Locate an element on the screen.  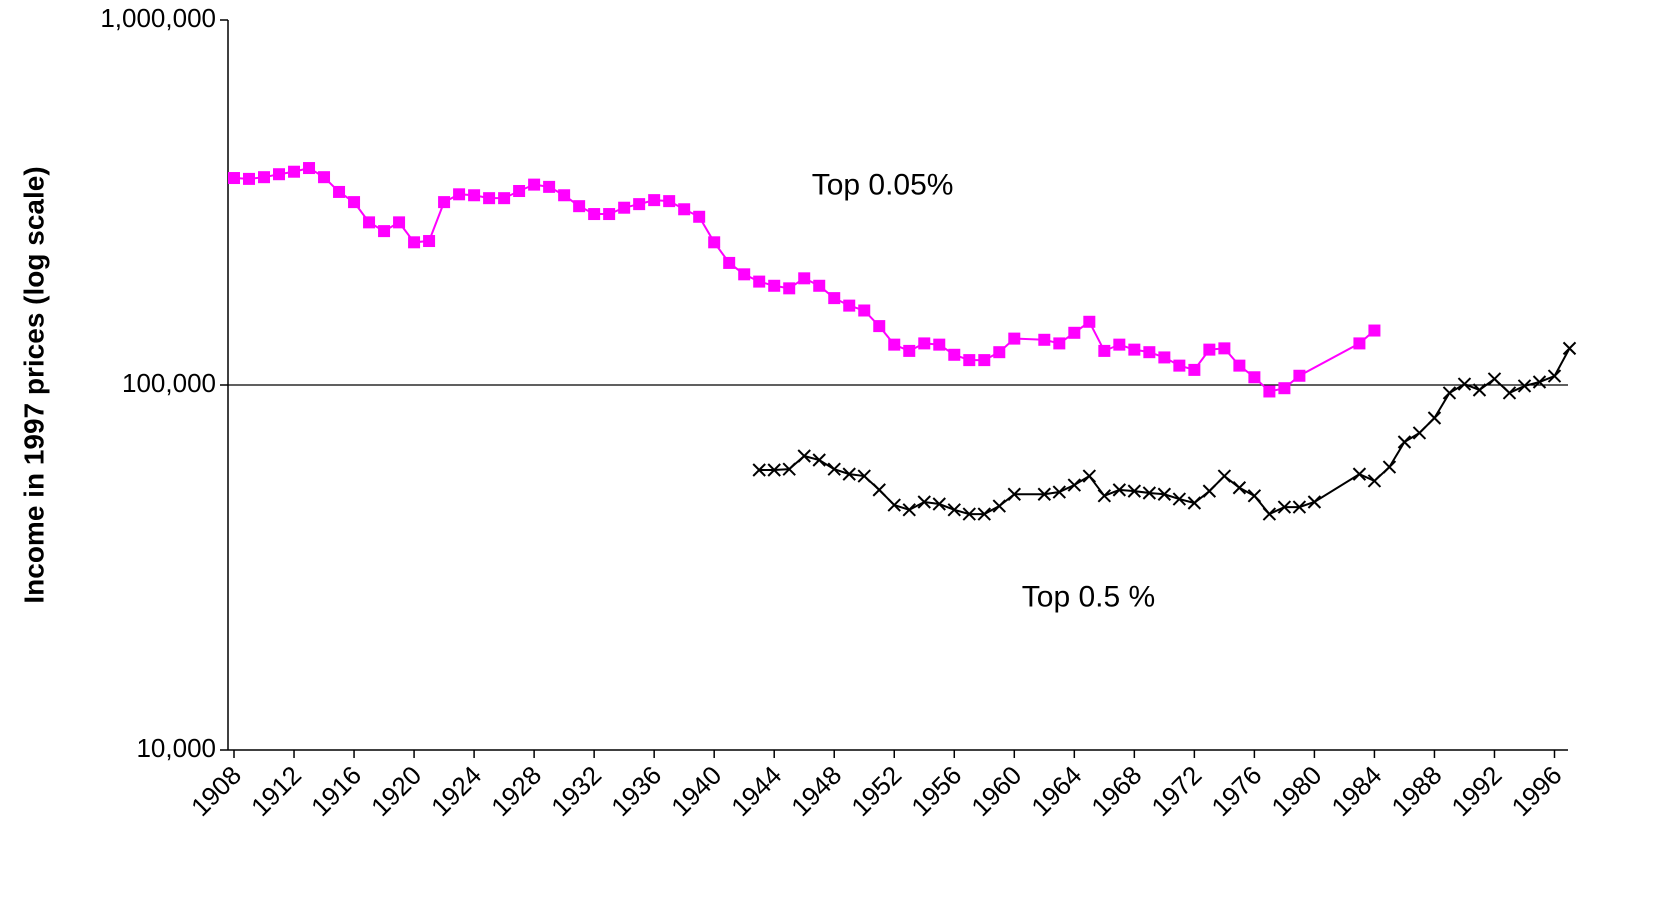
x-tick-label: 1940 is located at coordinates (696, 791).